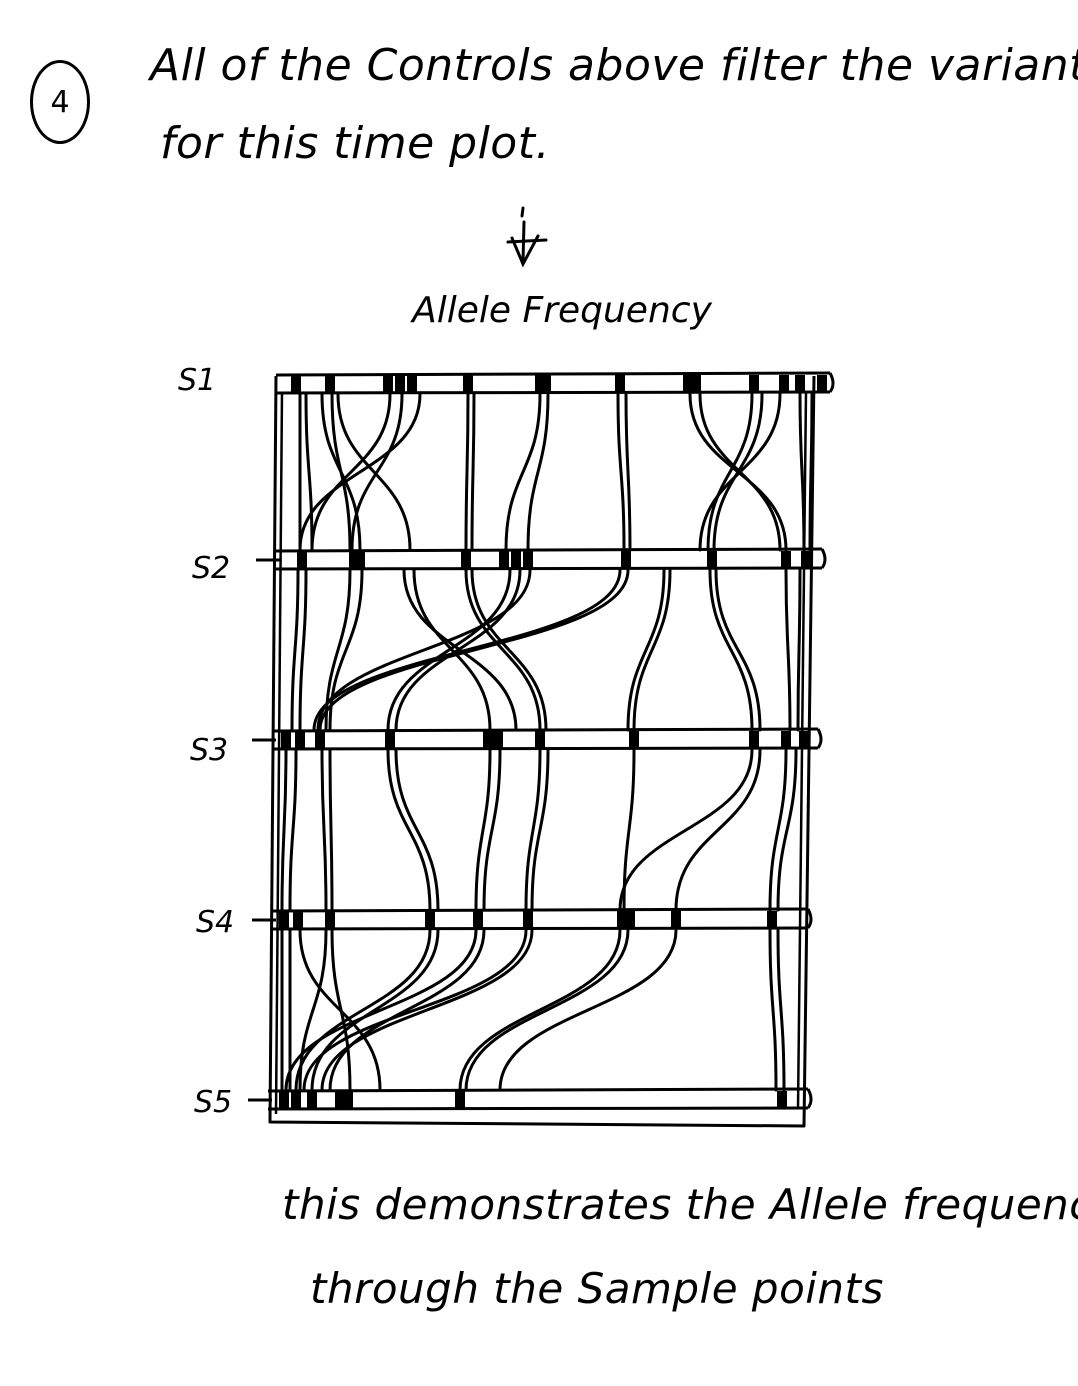 The image size is (1078, 1386). Describe the element at coordinates (213, 1102) in the screenshot. I see `sample-label: S5` at that location.